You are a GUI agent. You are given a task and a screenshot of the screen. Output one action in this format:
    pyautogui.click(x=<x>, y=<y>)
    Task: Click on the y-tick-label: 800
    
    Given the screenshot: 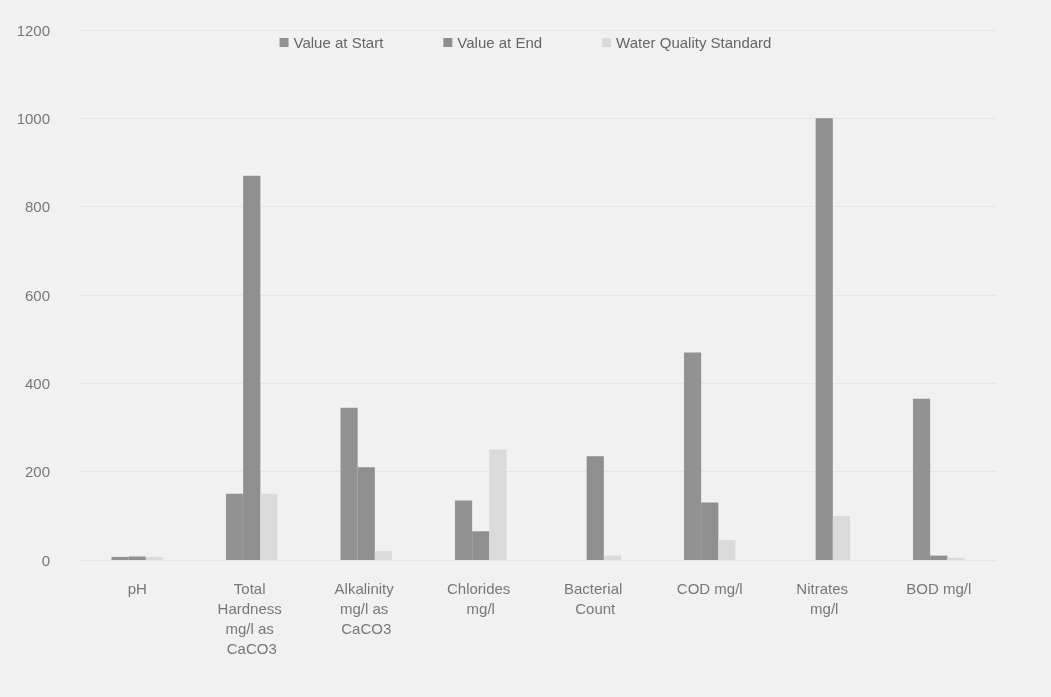 What is the action you would take?
    pyautogui.click(x=37, y=207)
    